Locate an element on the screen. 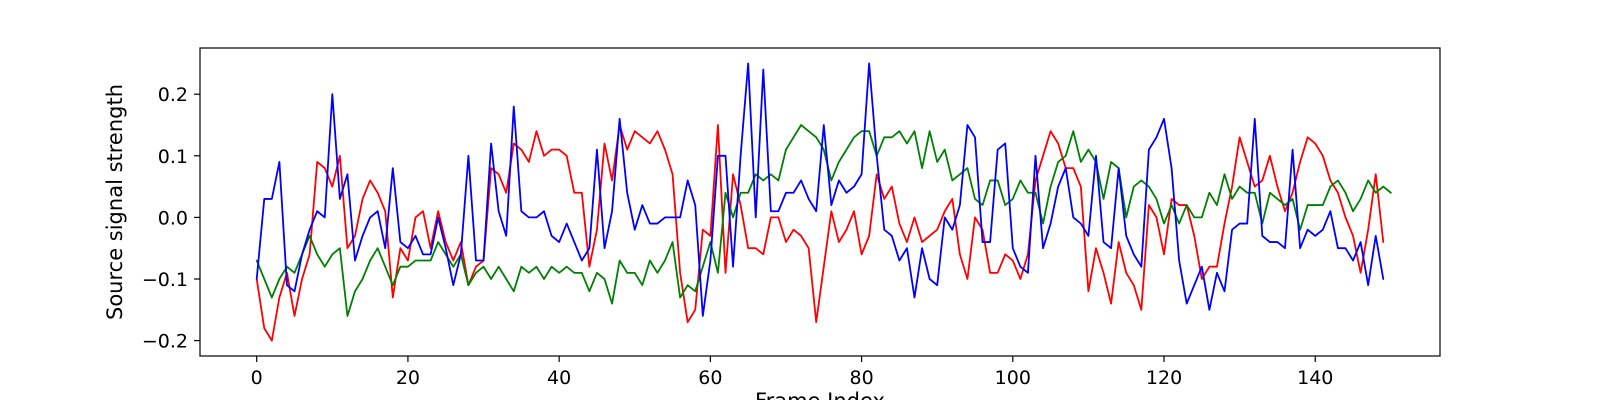 This screenshot has width=1600, height=400. y-axis: −0.2 −0.1 0.0 0.1 0.2 is located at coordinates (171, 218).